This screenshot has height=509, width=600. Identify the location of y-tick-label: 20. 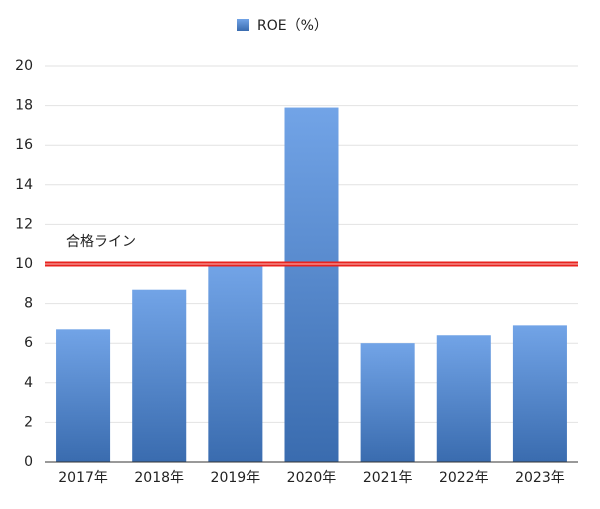
(24, 66).